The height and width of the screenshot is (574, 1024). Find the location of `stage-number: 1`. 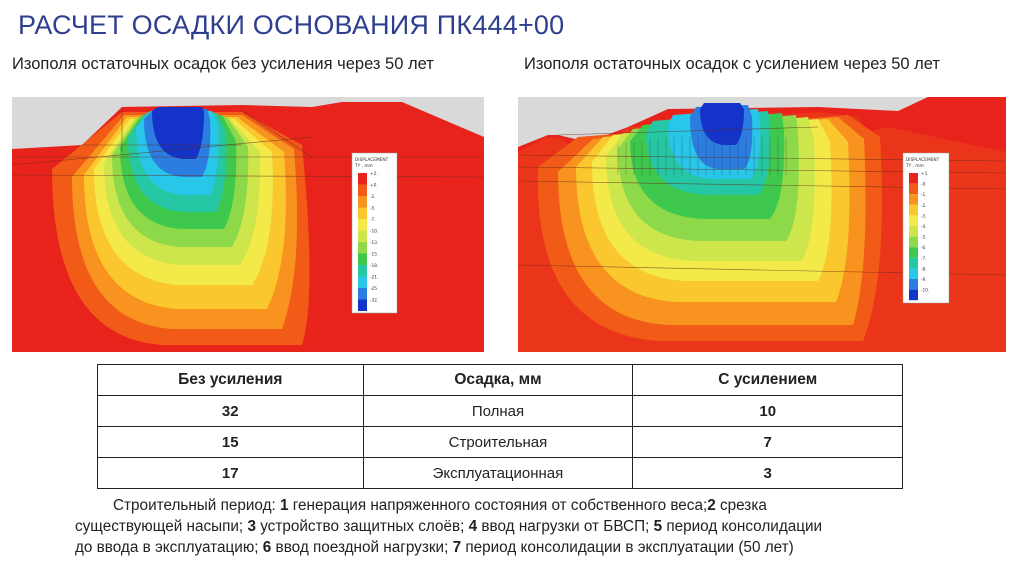

stage-number: 1 is located at coordinates (284, 505).